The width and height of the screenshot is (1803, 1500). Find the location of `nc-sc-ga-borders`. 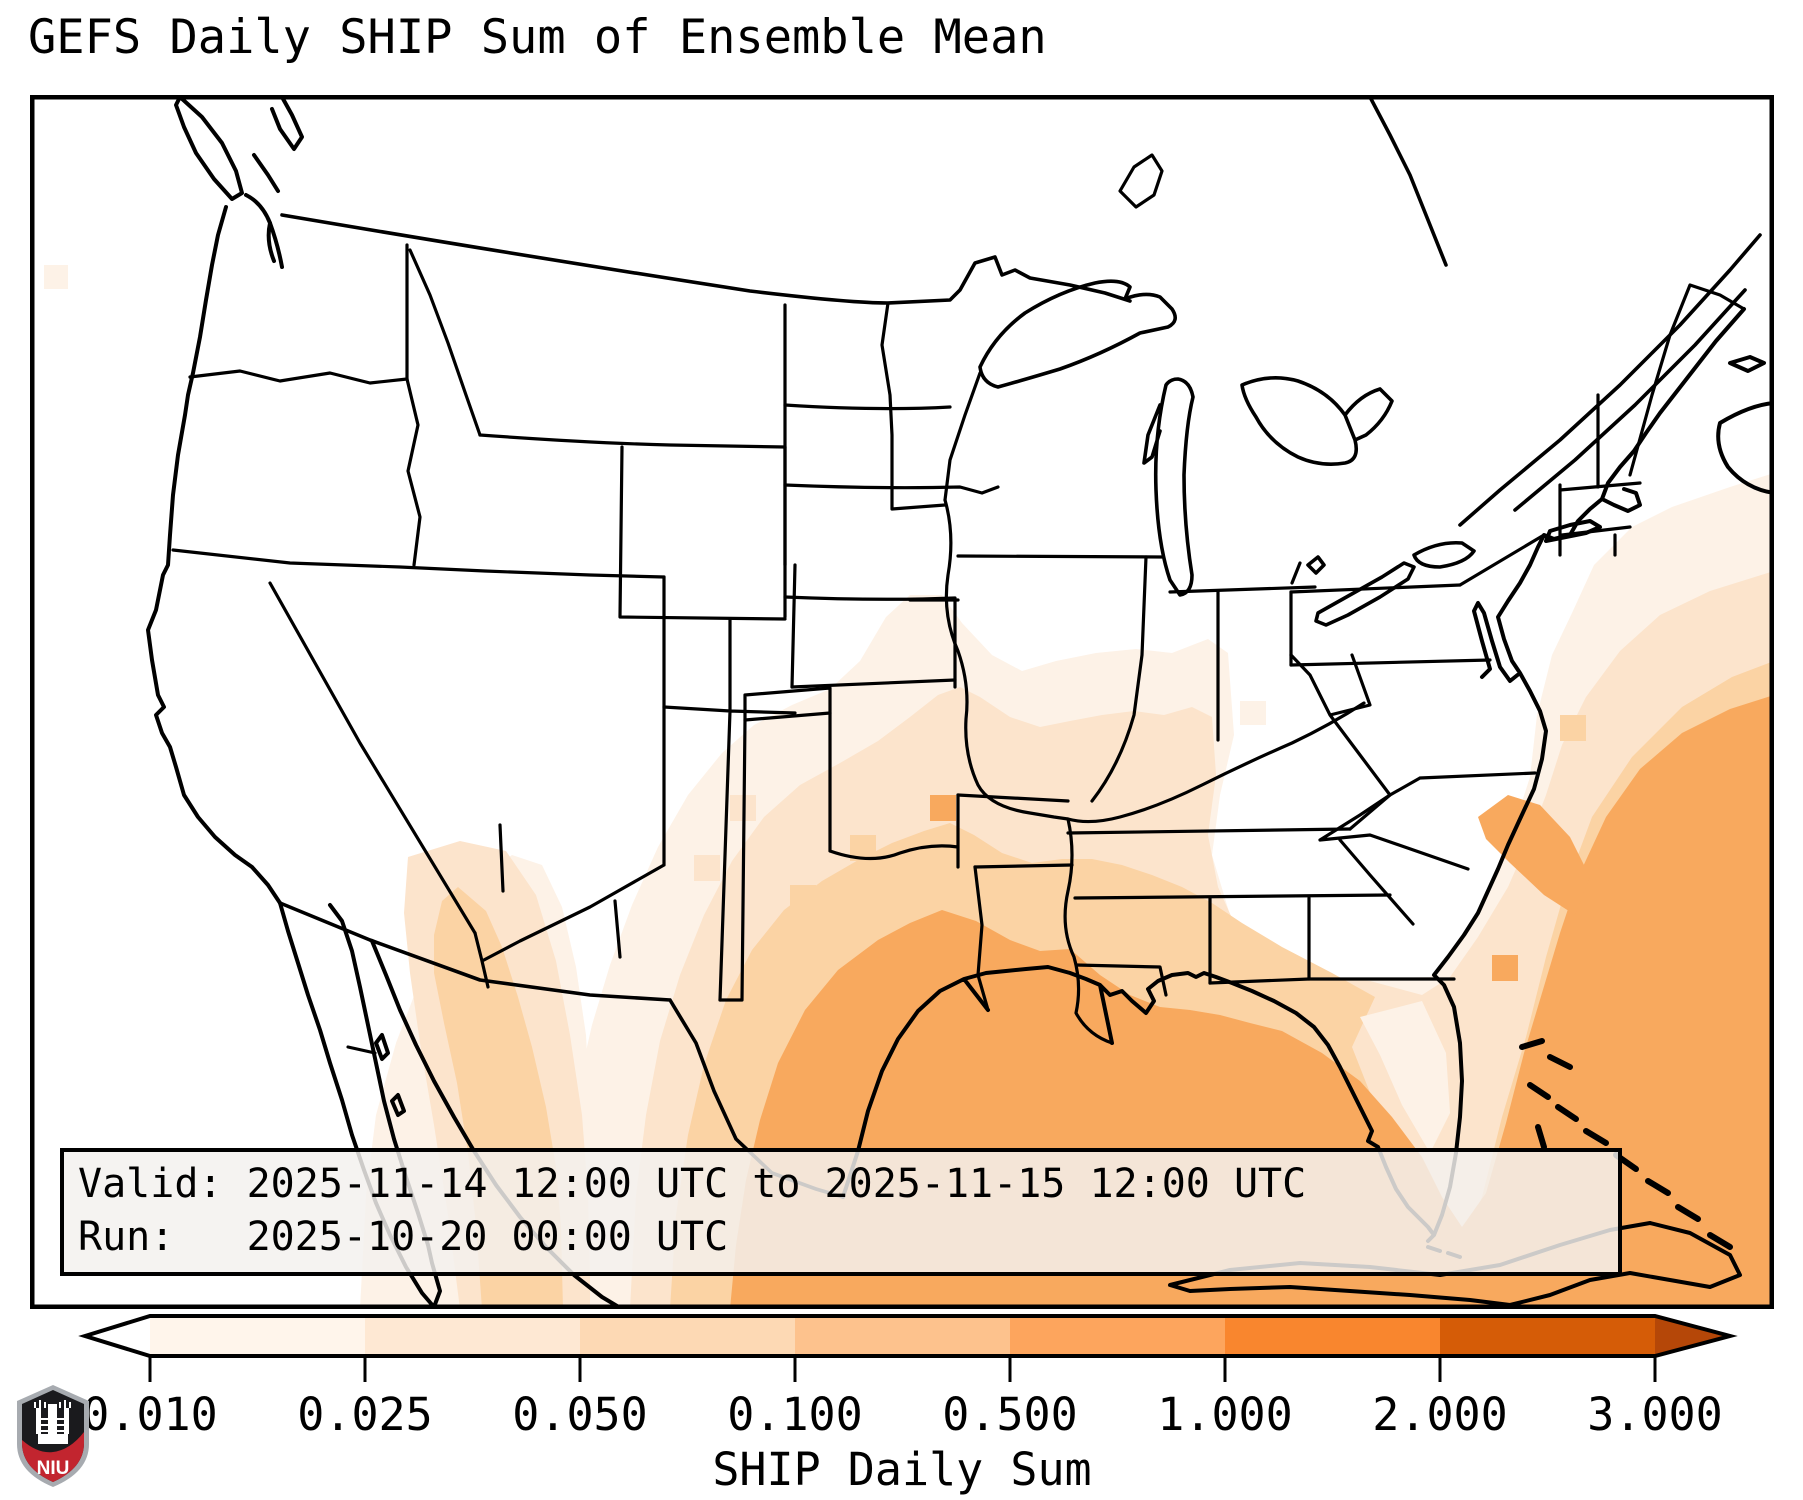

nc-sc-ga-borders is located at coordinates (1394, 859).